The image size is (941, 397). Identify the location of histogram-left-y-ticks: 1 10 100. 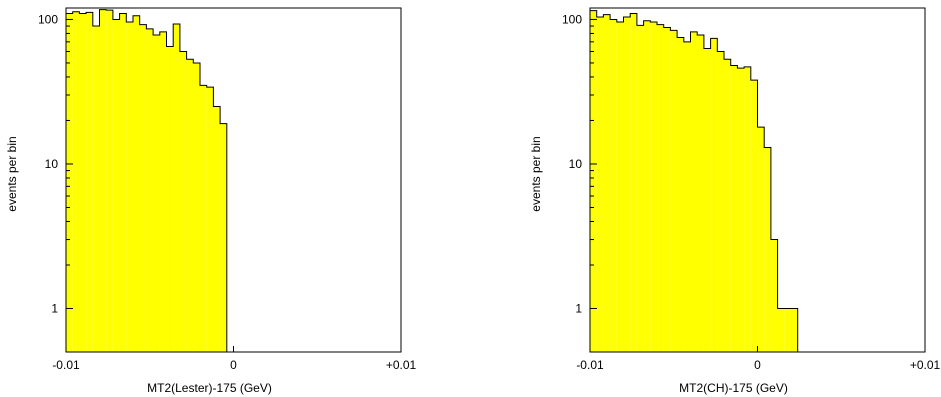
(55, 163).